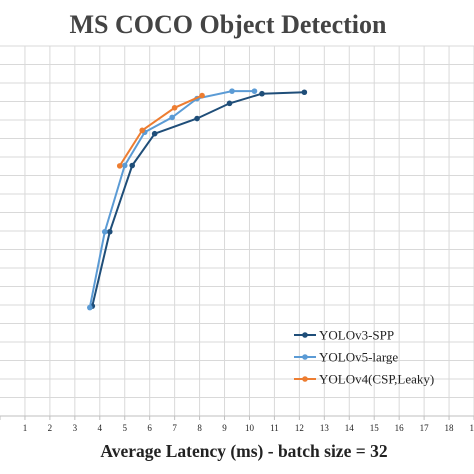  I want to click on x-tick-label: 1, so click(25, 428).